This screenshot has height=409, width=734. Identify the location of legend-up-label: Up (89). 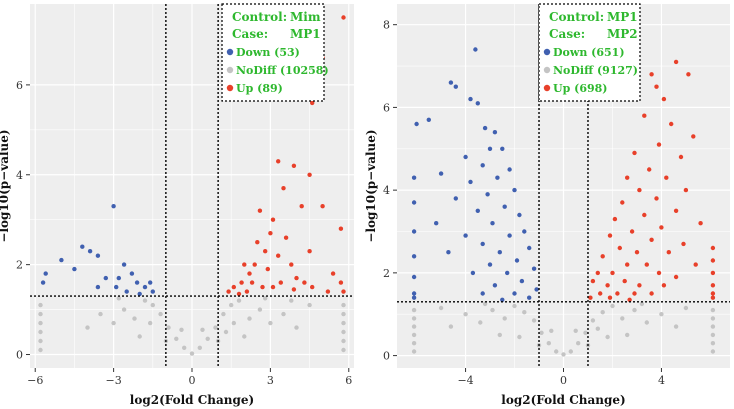
(259, 88).